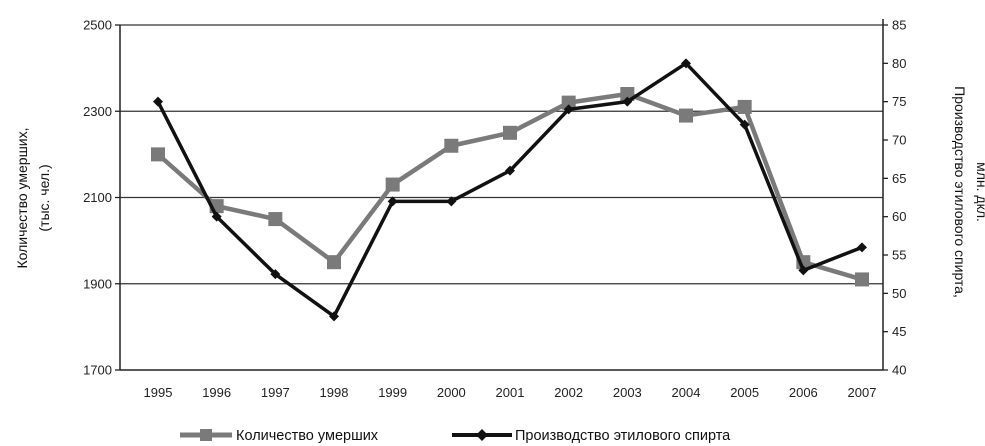 The height and width of the screenshot is (446, 985). What do you see at coordinates (482, 435) in the screenshot?
I see `legend-swatch-alcohol-marker` at bounding box center [482, 435].